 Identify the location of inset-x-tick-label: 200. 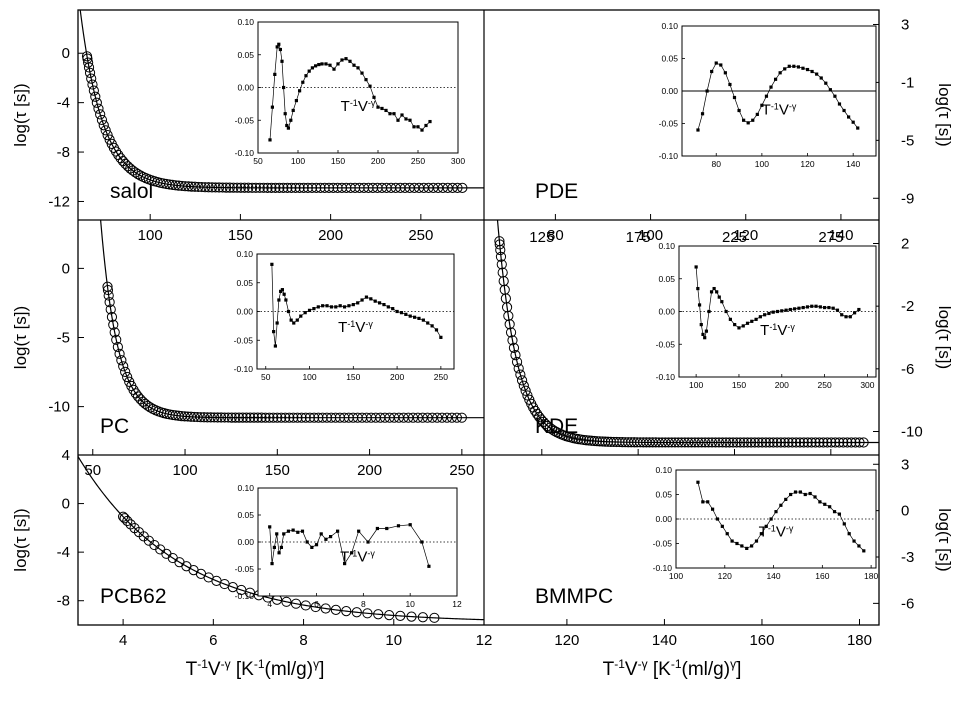
(378, 161).